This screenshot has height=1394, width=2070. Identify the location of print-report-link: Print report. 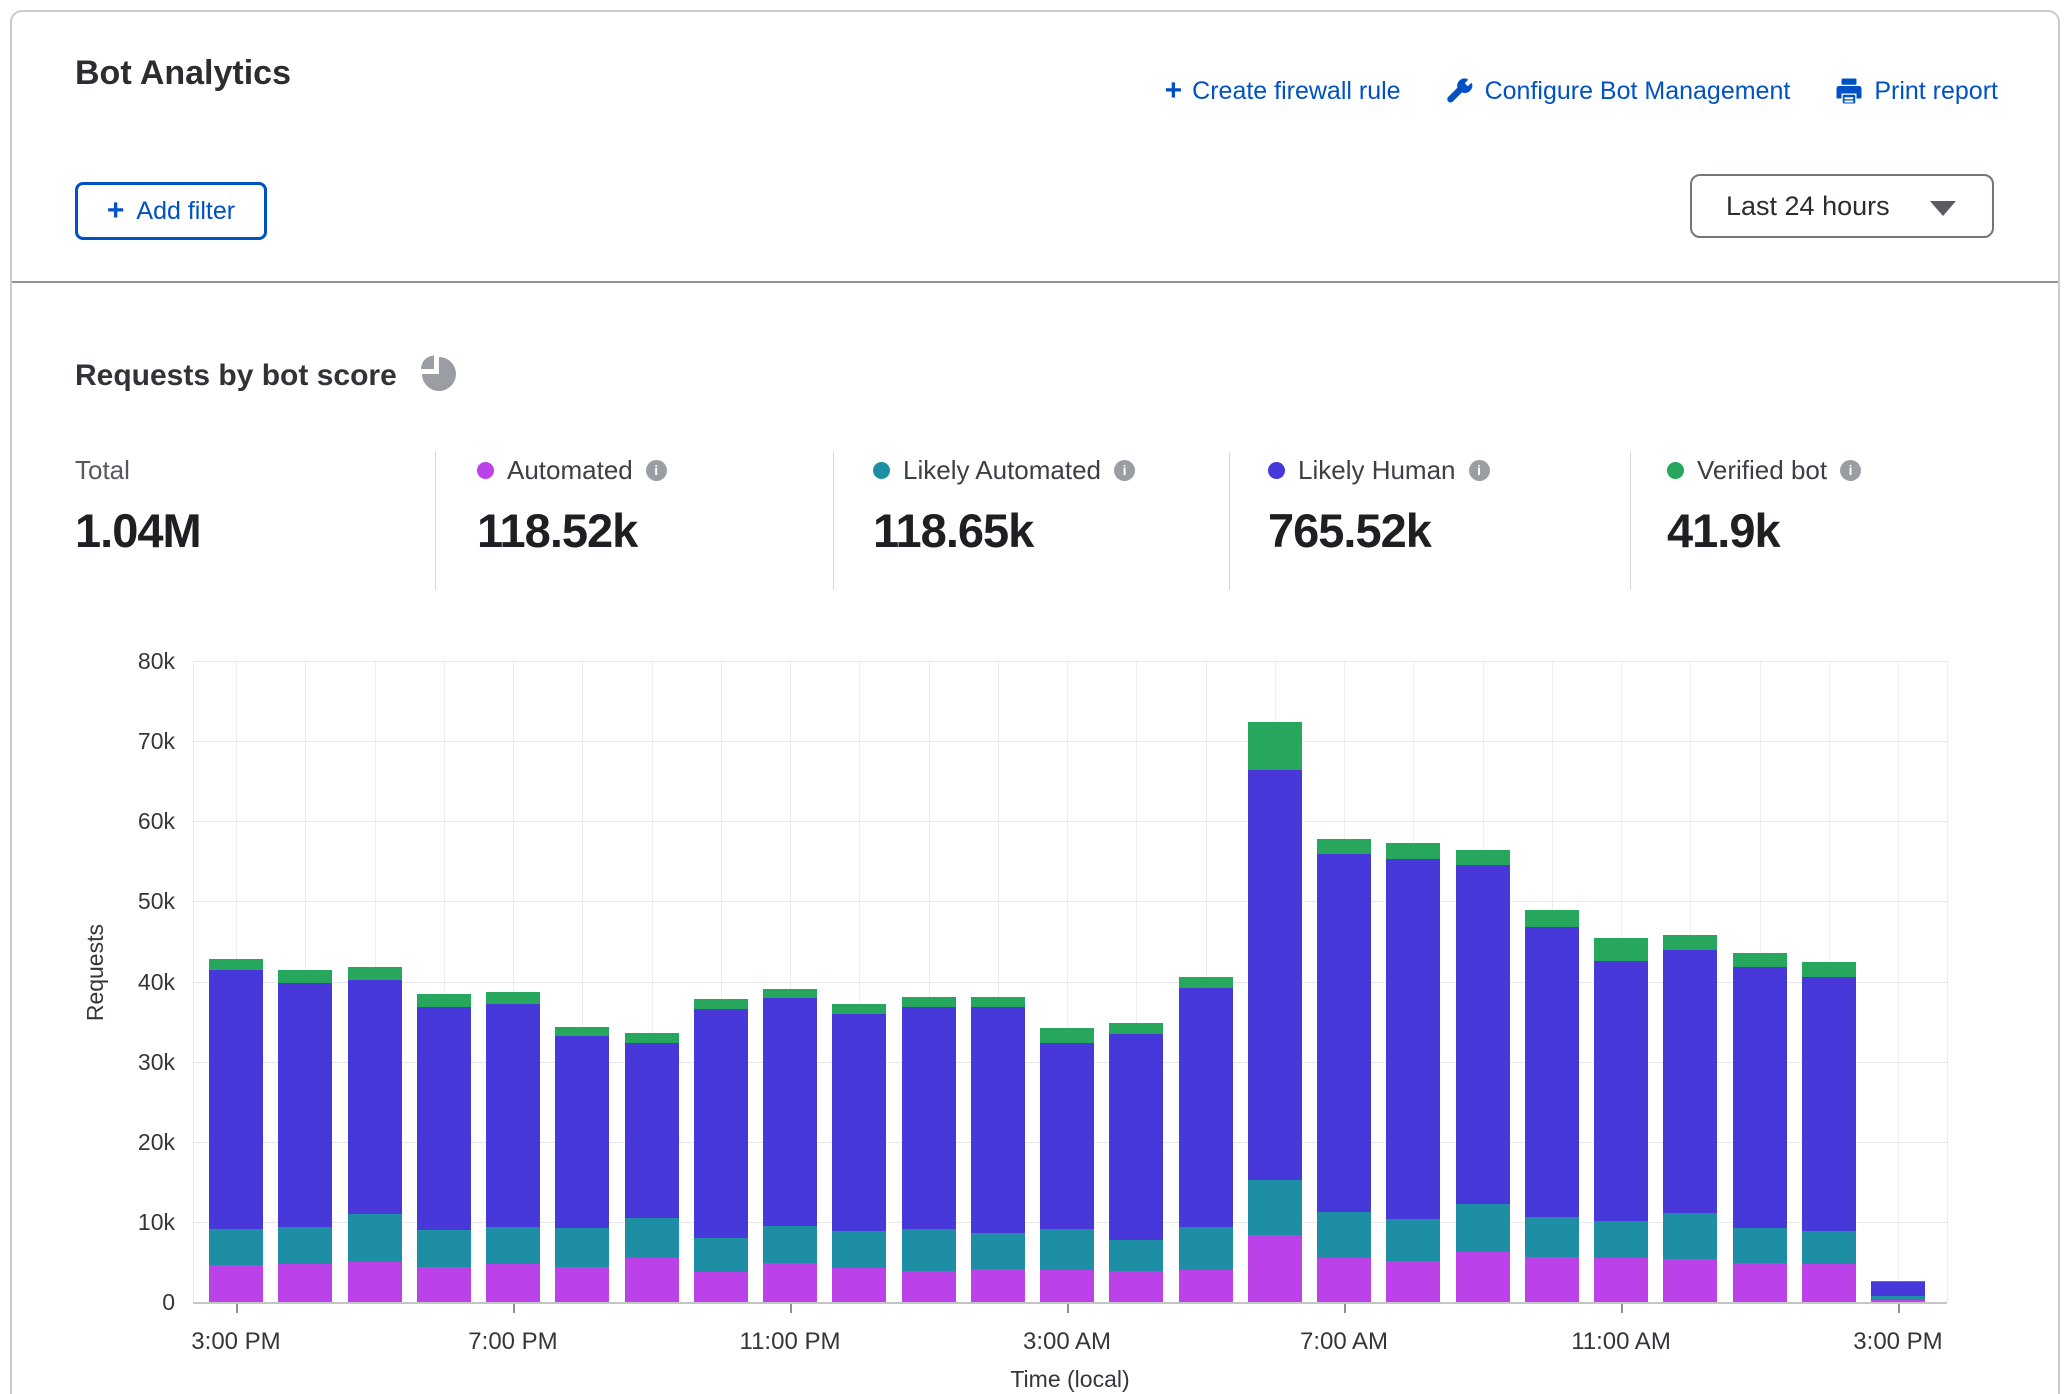
(1916, 91).